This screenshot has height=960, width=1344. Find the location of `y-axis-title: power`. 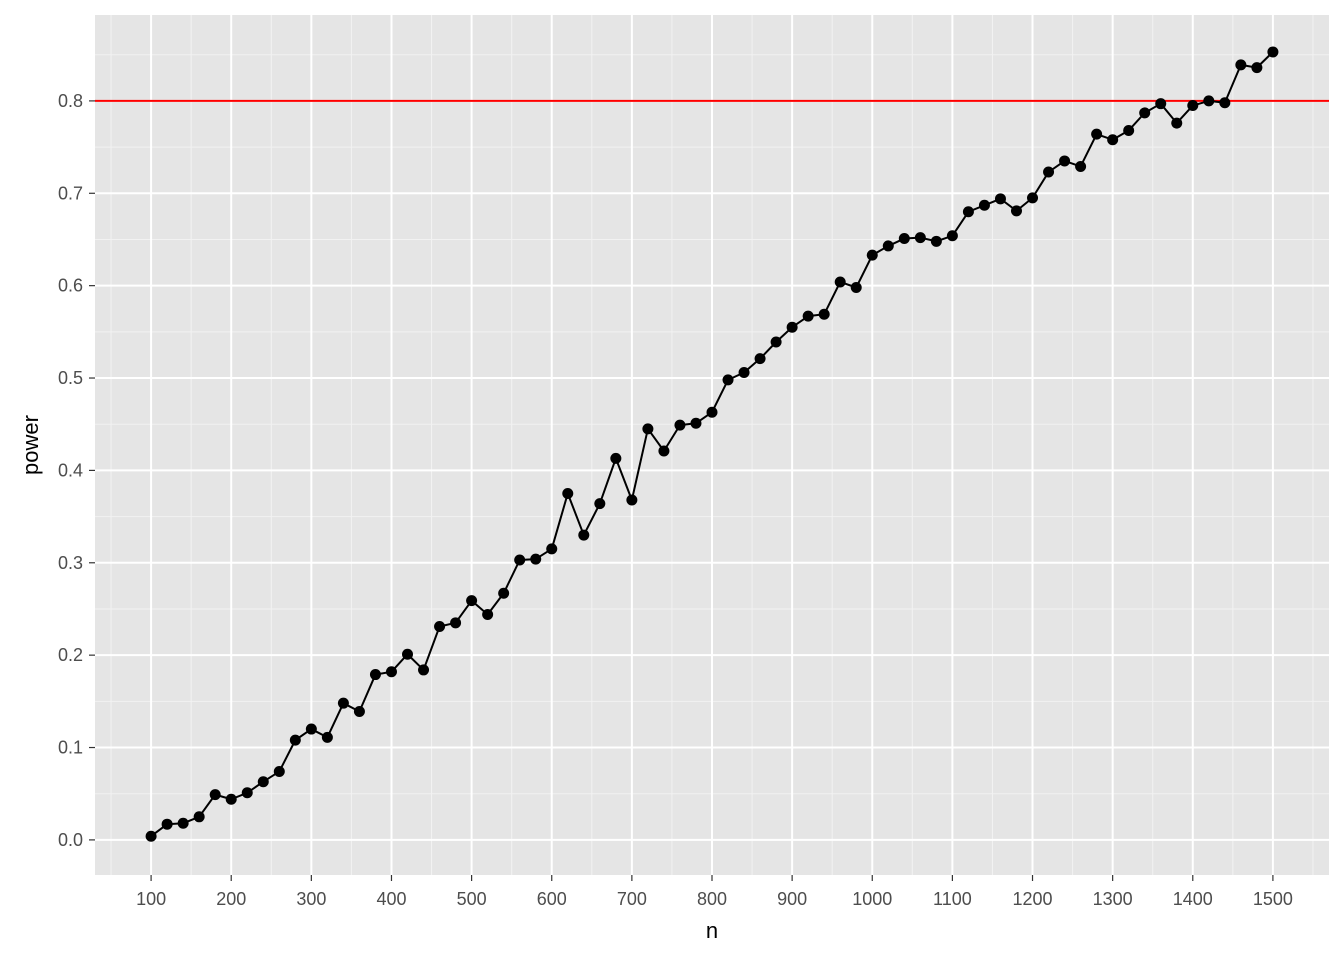

y-axis-title: power is located at coordinates (30, 445).